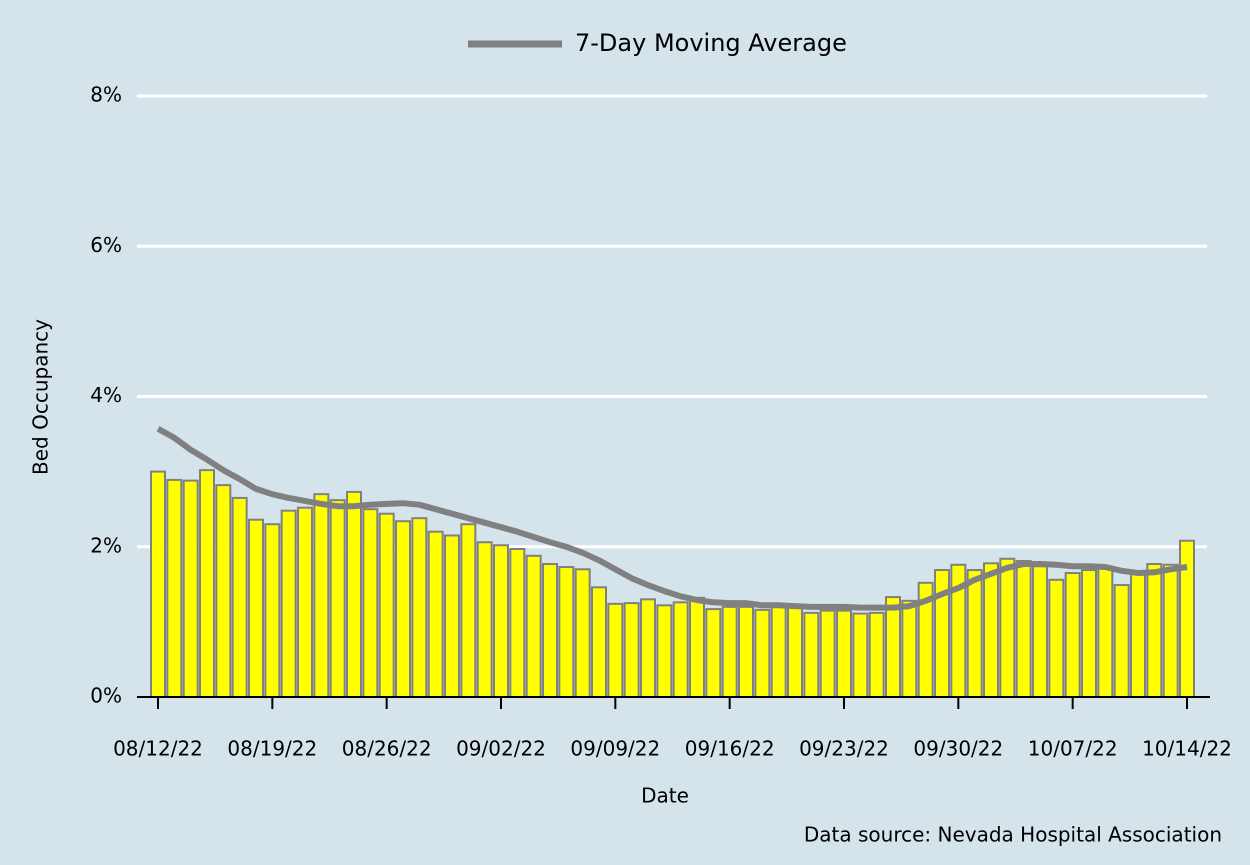 This screenshot has width=1250, height=865. What do you see at coordinates (106, 245) in the screenshot?
I see `y-tick-label: 6%` at bounding box center [106, 245].